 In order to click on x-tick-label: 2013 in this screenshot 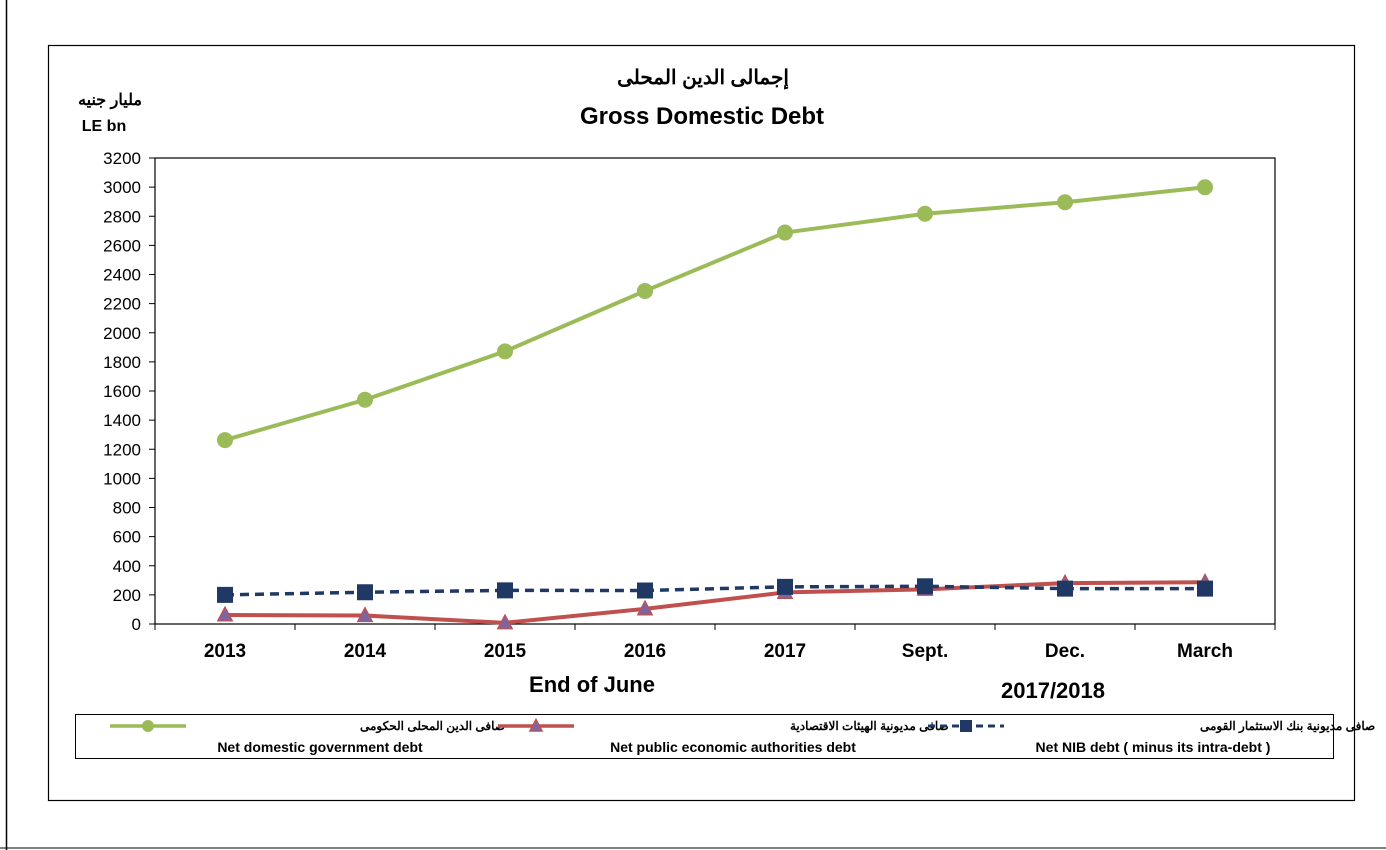, I will do `click(225, 651)`.